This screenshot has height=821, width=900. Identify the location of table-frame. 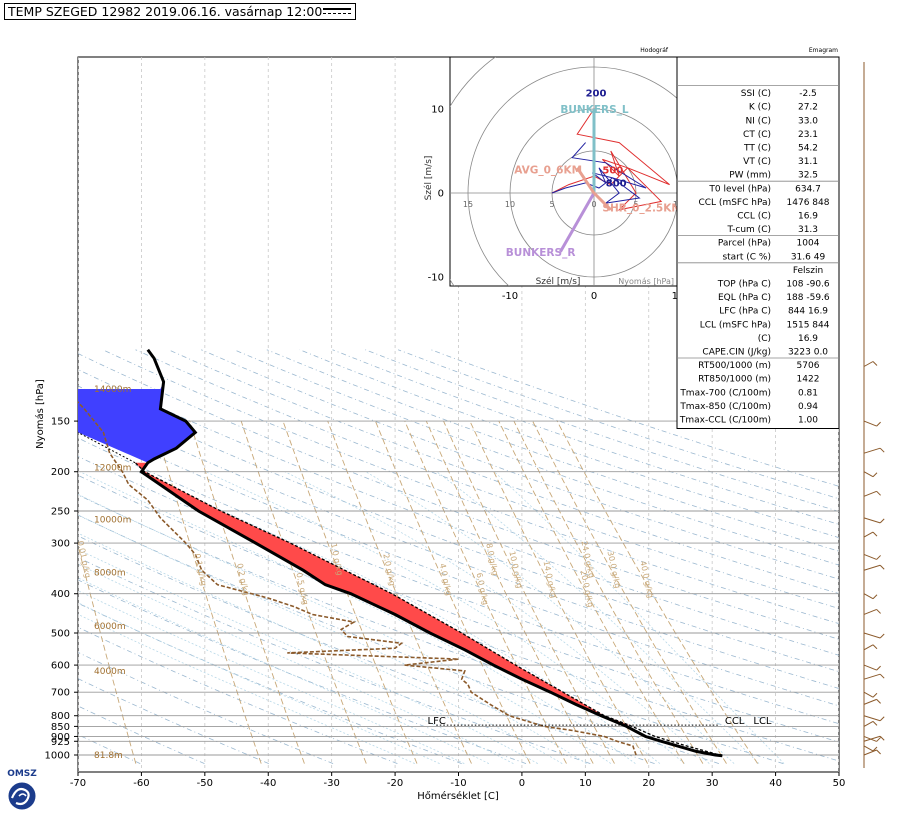
(758, 242).